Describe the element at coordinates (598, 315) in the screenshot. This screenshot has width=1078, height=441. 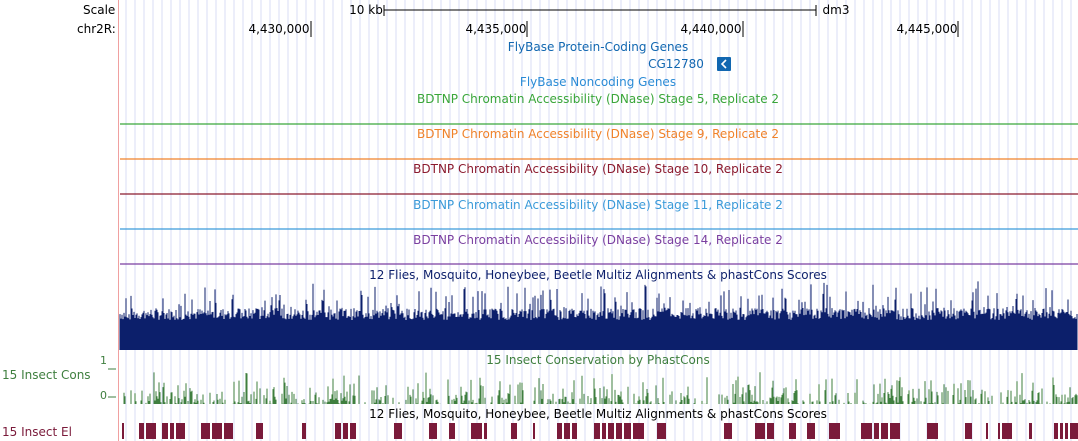
I see `multiz-wiggle` at that location.